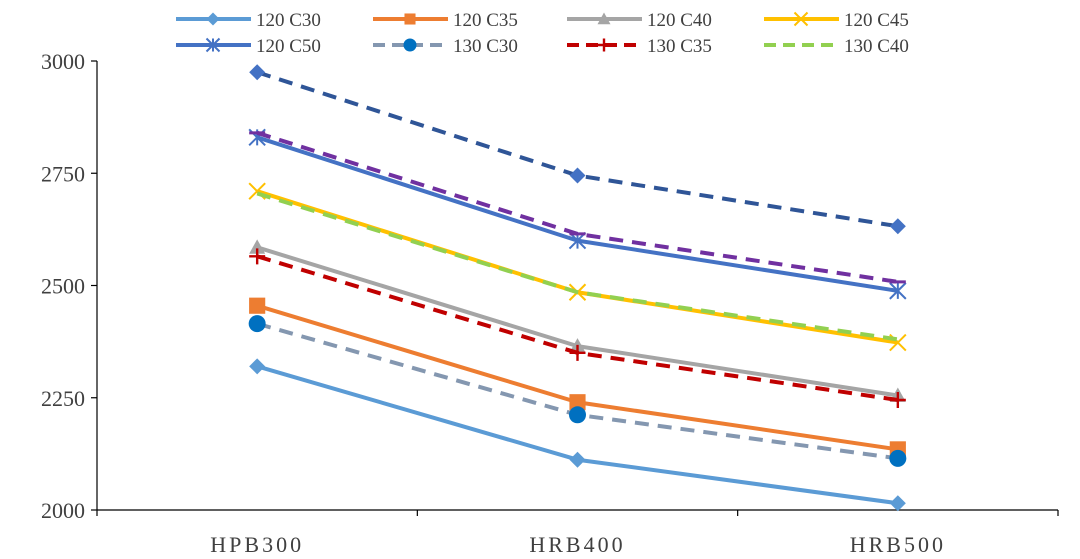 Image resolution: width=1080 pixels, height=559 pixels. What do you see at coordinates (248, 46) in the screenshot?
I see `legend-item: 120 C50` at bounding box center [248, 46].